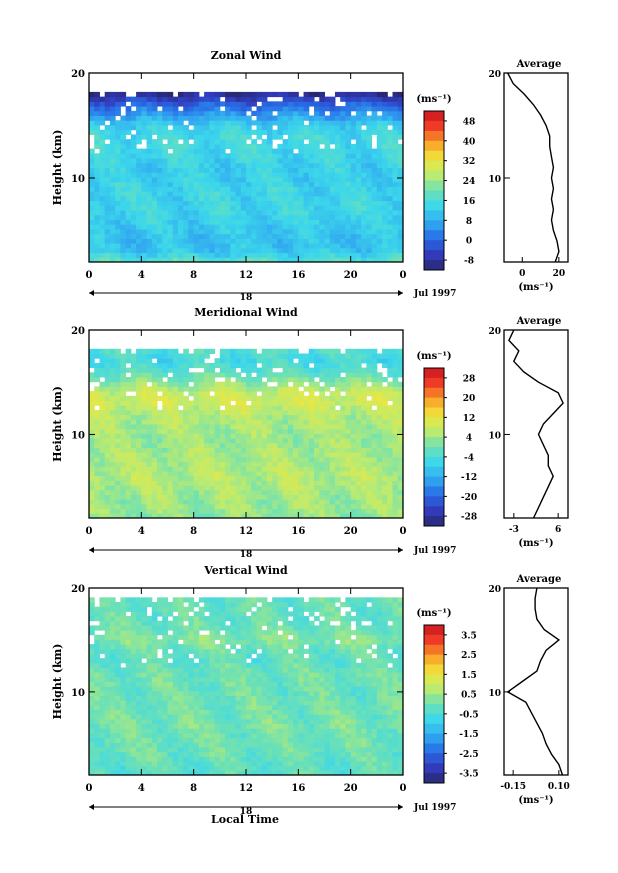 The height and width of the screenshot is (873, 618). Describe the element at coordinates (494, 180) in the screenshot. I see `average-y-tick-label: 10` at that location.